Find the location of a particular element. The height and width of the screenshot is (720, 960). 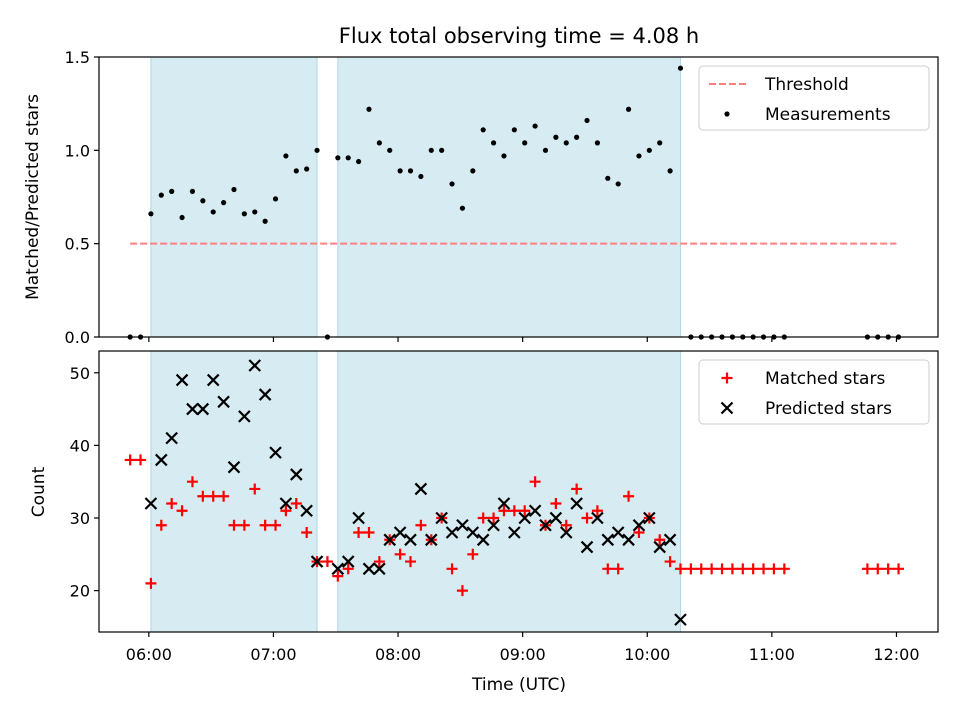

y-tick-label: 1.0 is located at coordinates (77, 150).